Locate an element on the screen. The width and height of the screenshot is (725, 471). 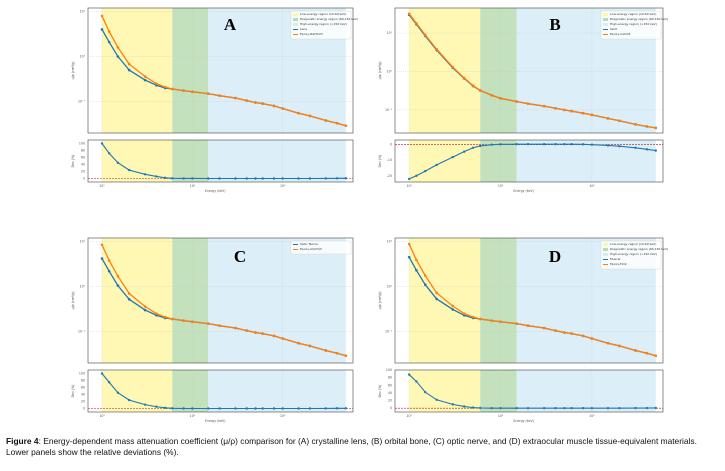
legend-entry: Diagnostic energy region (60-150 keV) is located at coordinates (639, 249).